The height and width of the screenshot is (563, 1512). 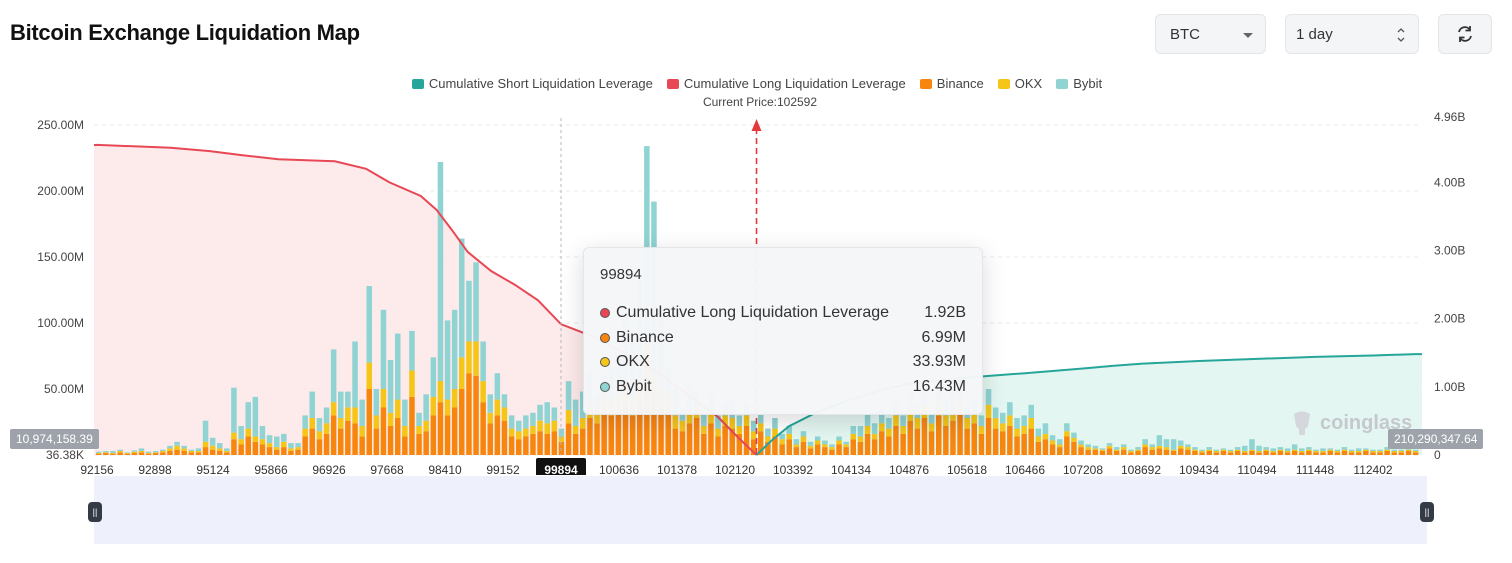 What do you see at coordinates (939, 362) in the screenshot?
I see `tooltip-value: 33.93M` at bounding box center [939, 362].